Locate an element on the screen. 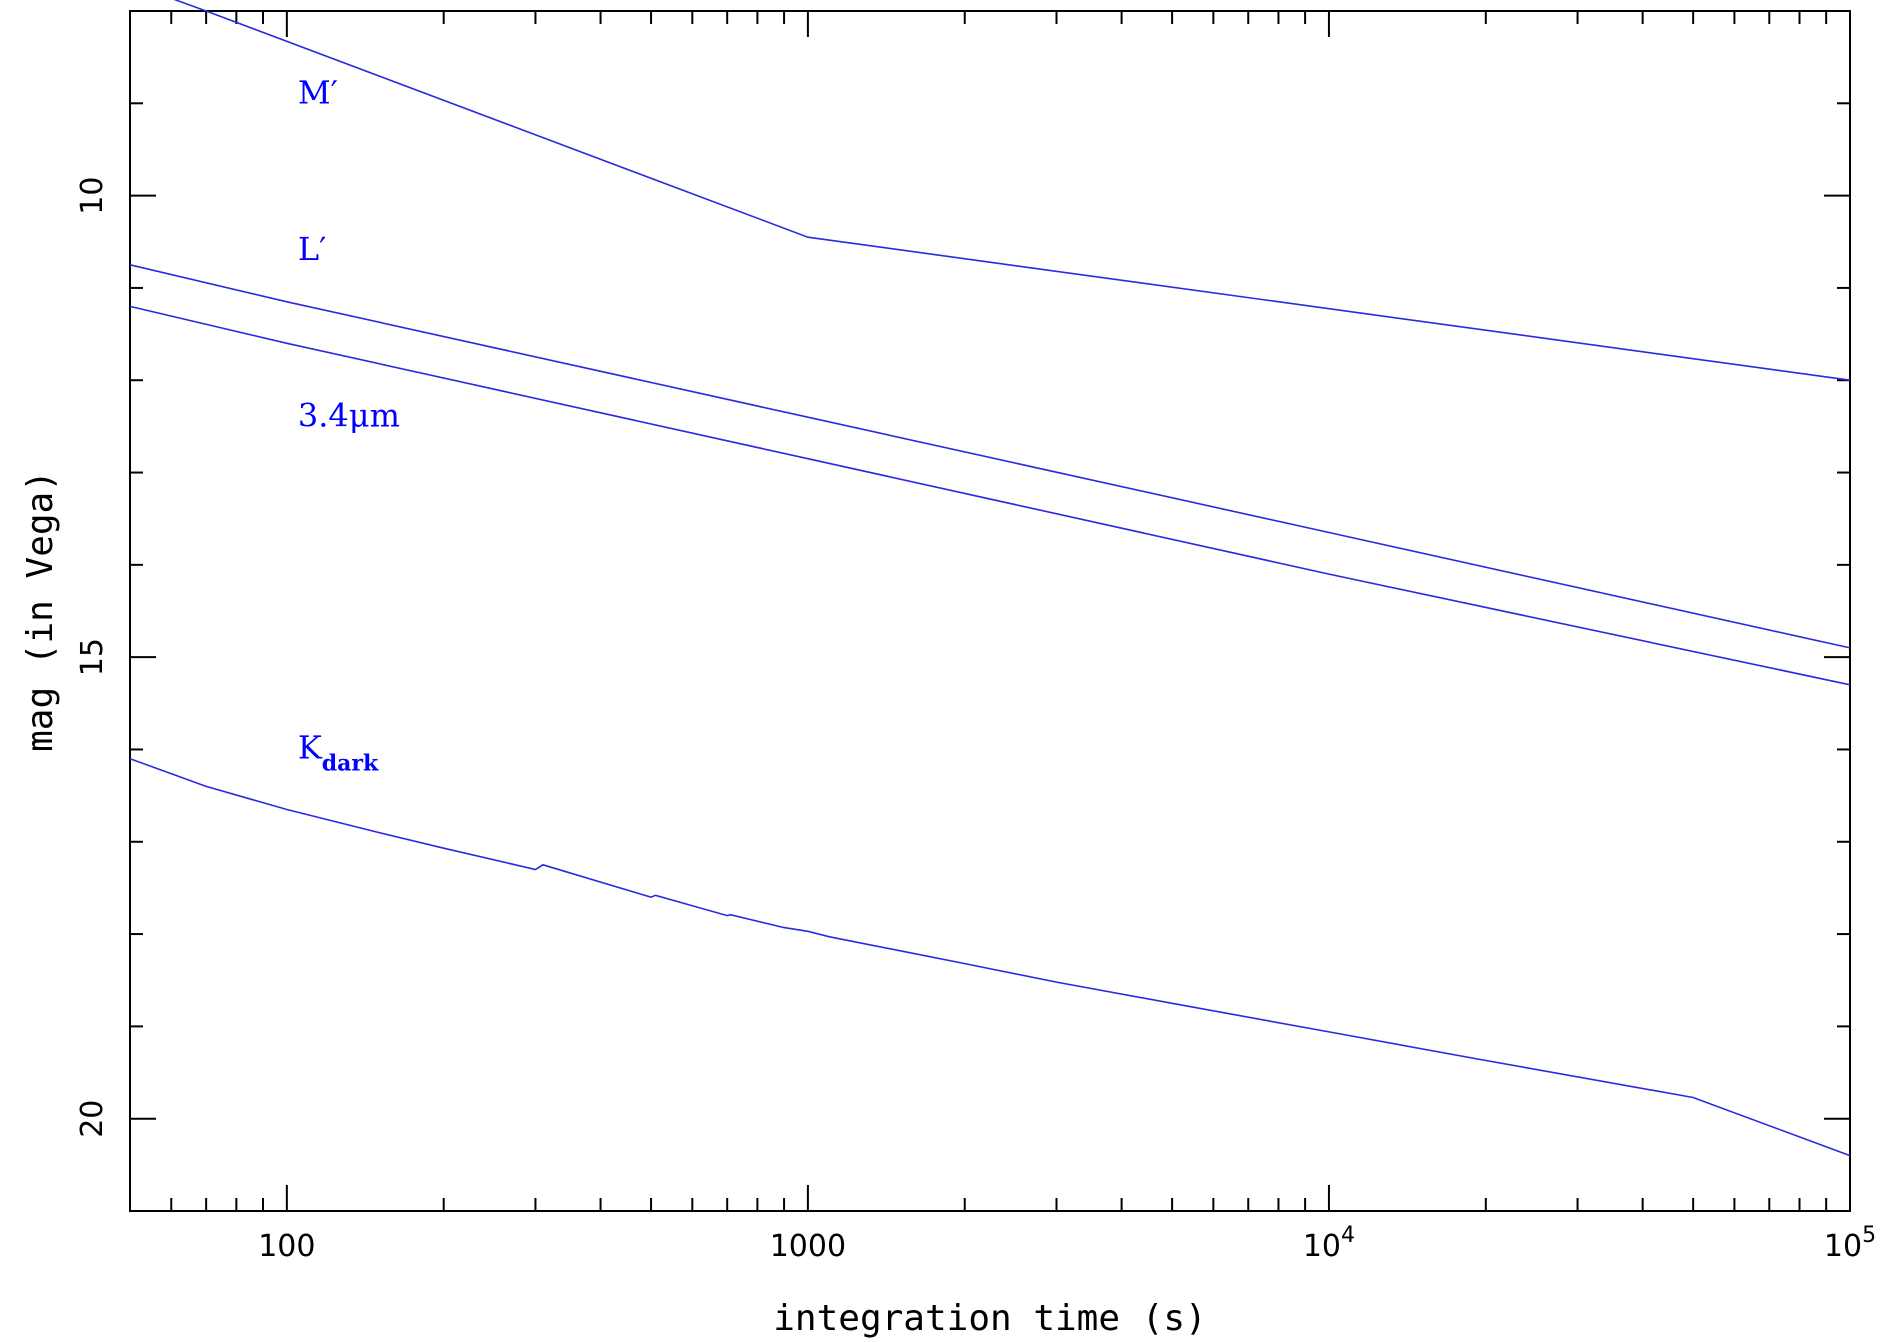 This screenshot has height=1342, width=1889. series-labels: M′ L′ 3.4μm Kdark is located at coordinates (349, 424).